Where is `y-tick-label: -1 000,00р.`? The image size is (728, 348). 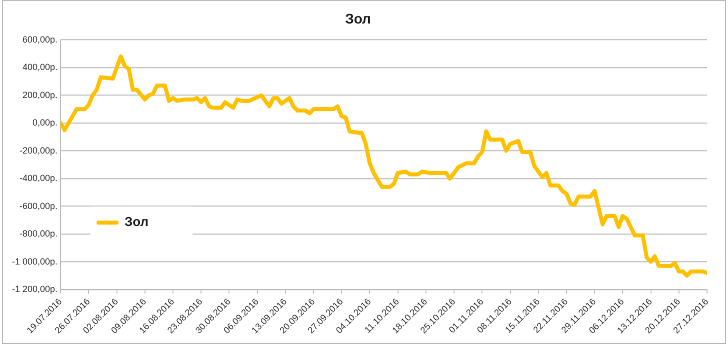
y-tick-label: -1 000,00р. is located at coordinates (35, 261).